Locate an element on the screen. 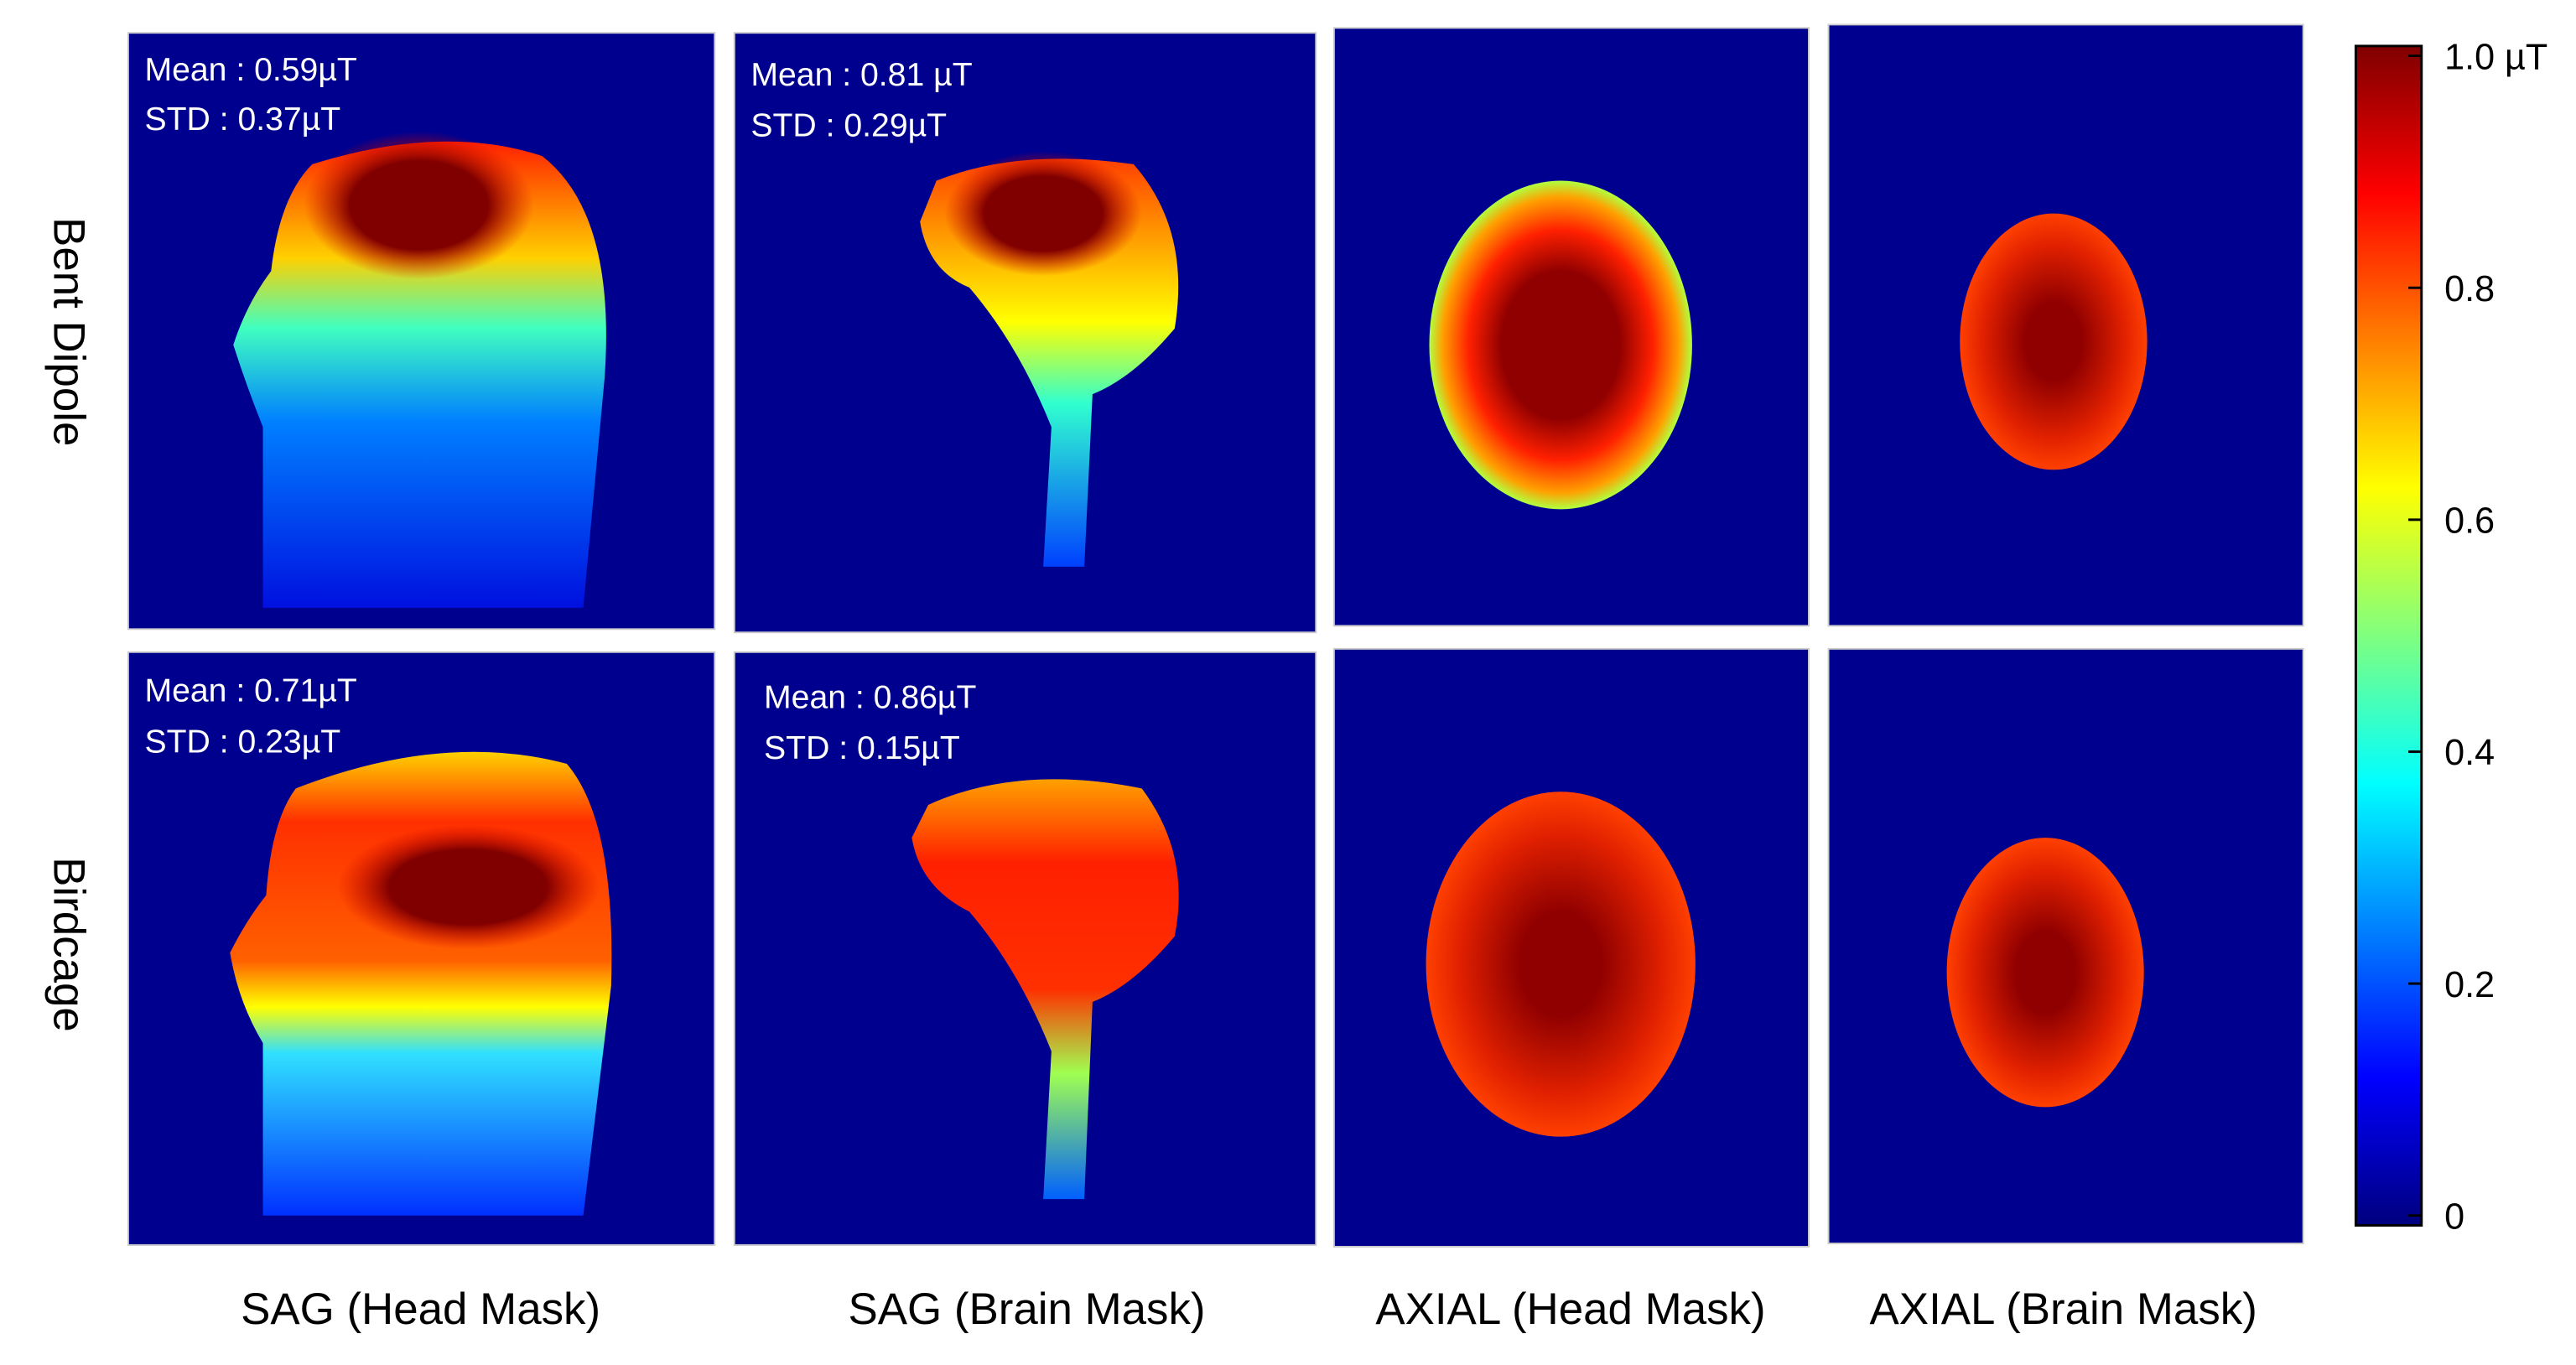 The image size is (2576, 1365). column-label: AXIAL (Head Mask) is located at coordinates (1570, 1309).